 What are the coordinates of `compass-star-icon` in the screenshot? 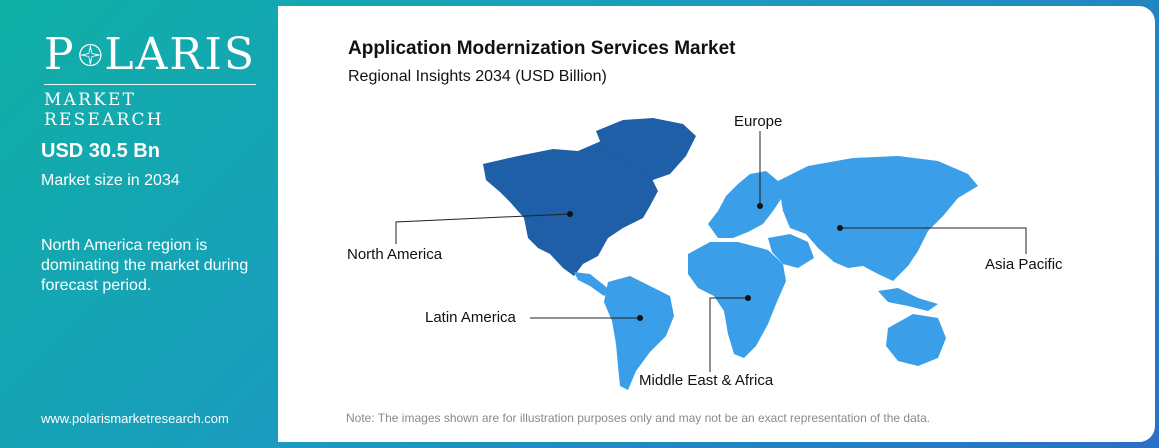 It's located at (90, 55).